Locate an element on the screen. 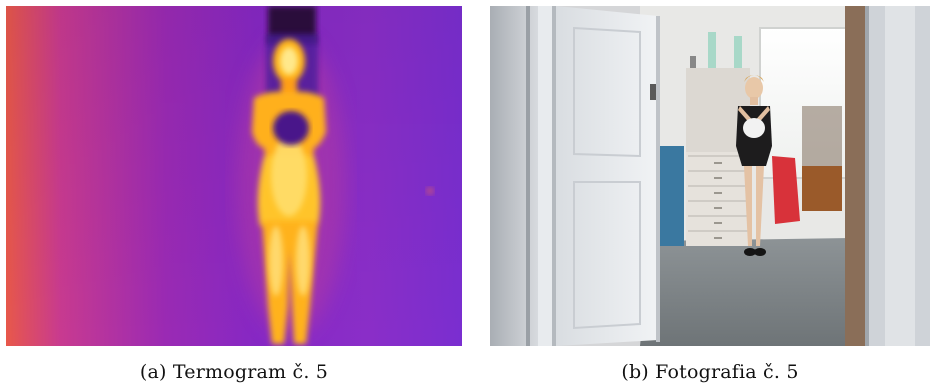 The width and height of the screenshot is (934, 383). caption-b: (b) Fotografia č. 5 is located at coordinates (710, 372).